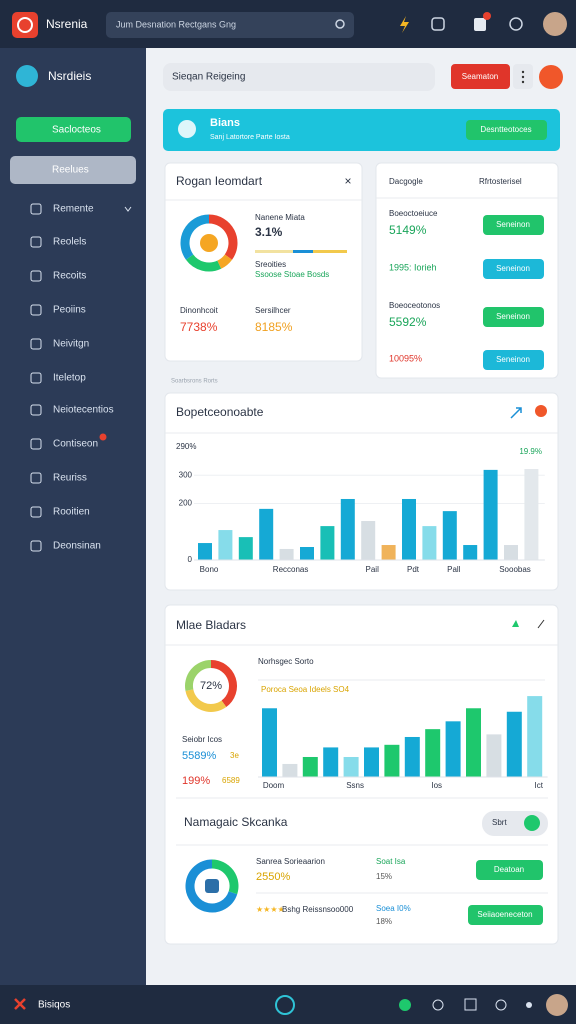  Describe the element at coordinates (199, 327) in the screenshot. I see `stat-value: 7738%` at that location.